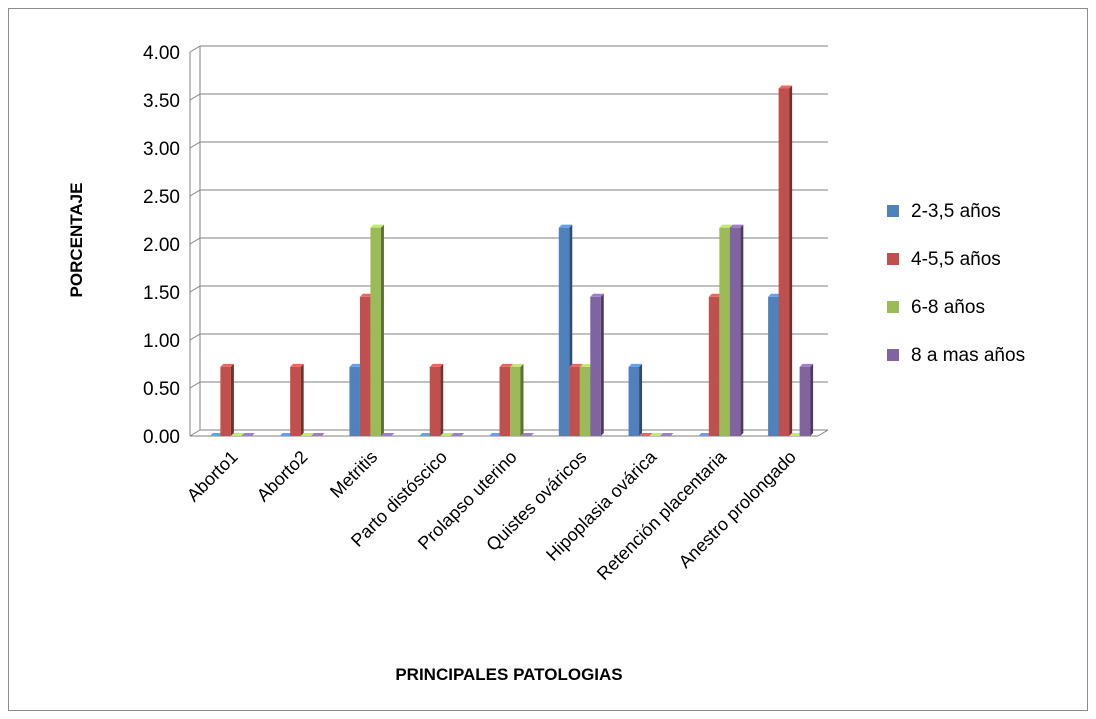 This screenshot has width=1096, height=719. What do you see at coordinates (161, 197) in the screenshot?
I see `y-tick-label: 2.50` at bounding box center [161, 197].